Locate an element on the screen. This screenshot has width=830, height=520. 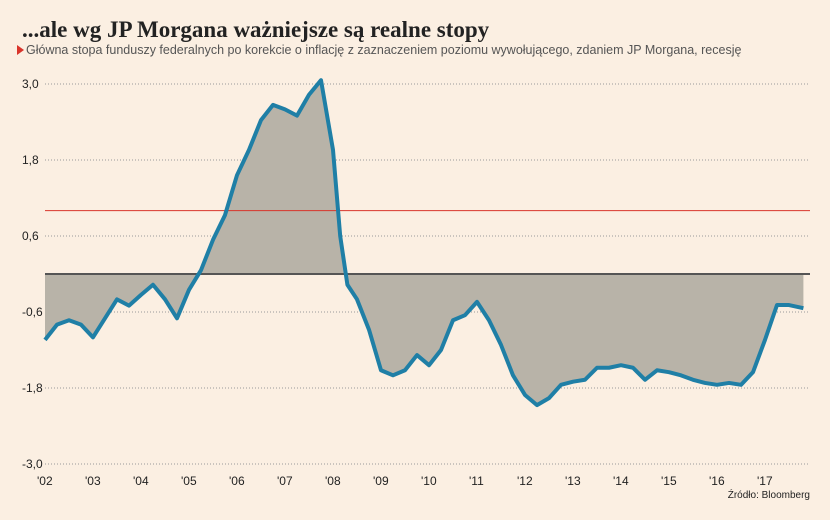
x-tick-label: '10 is located at coordinates (429, 481).